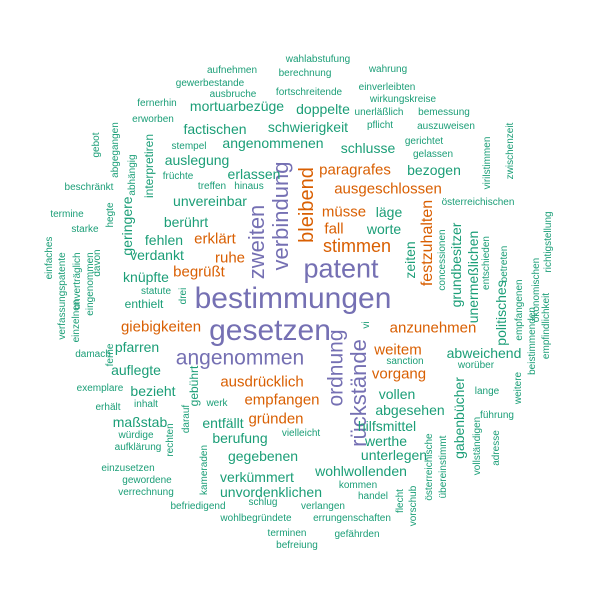  I want to click on word: schlug, so click(263, 502).